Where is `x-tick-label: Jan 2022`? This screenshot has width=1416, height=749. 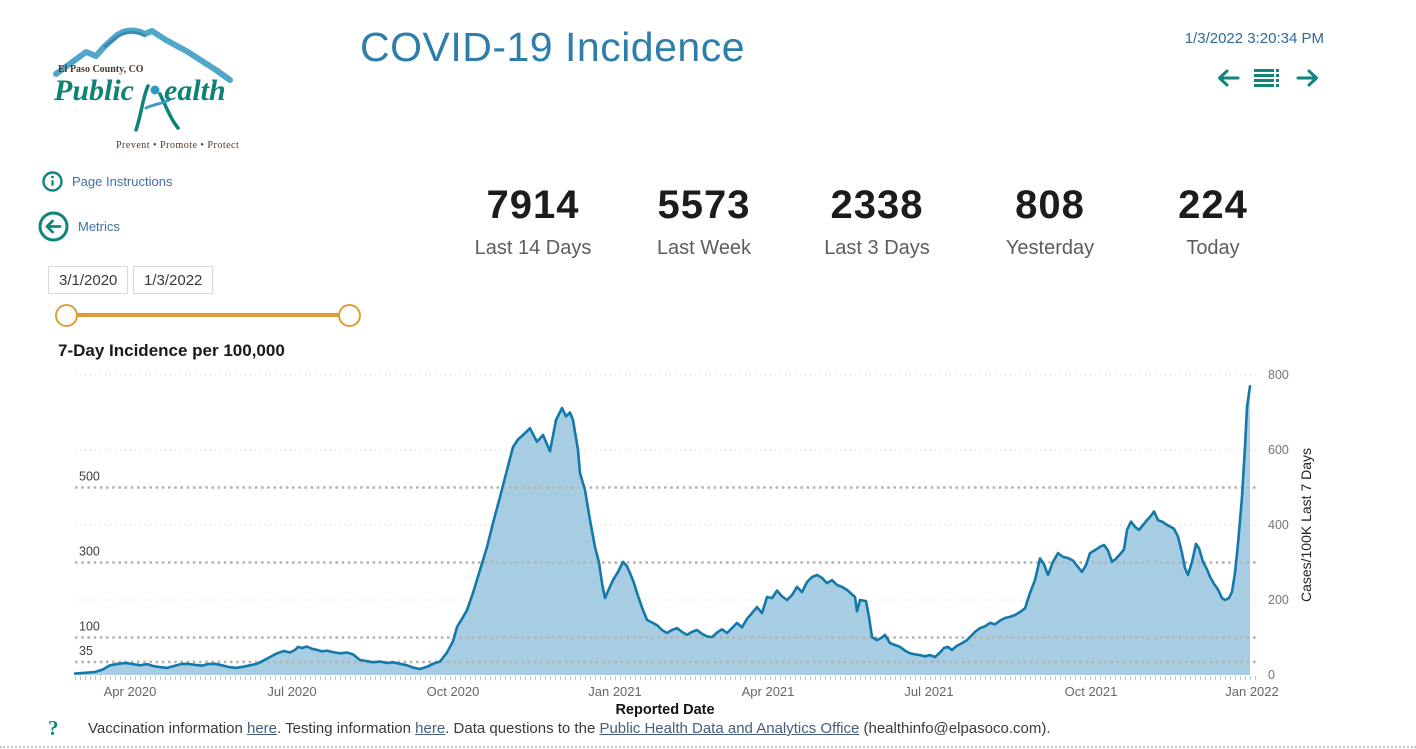
x-tick-label: Jan 2022 is located at coordinates (1252, 691).